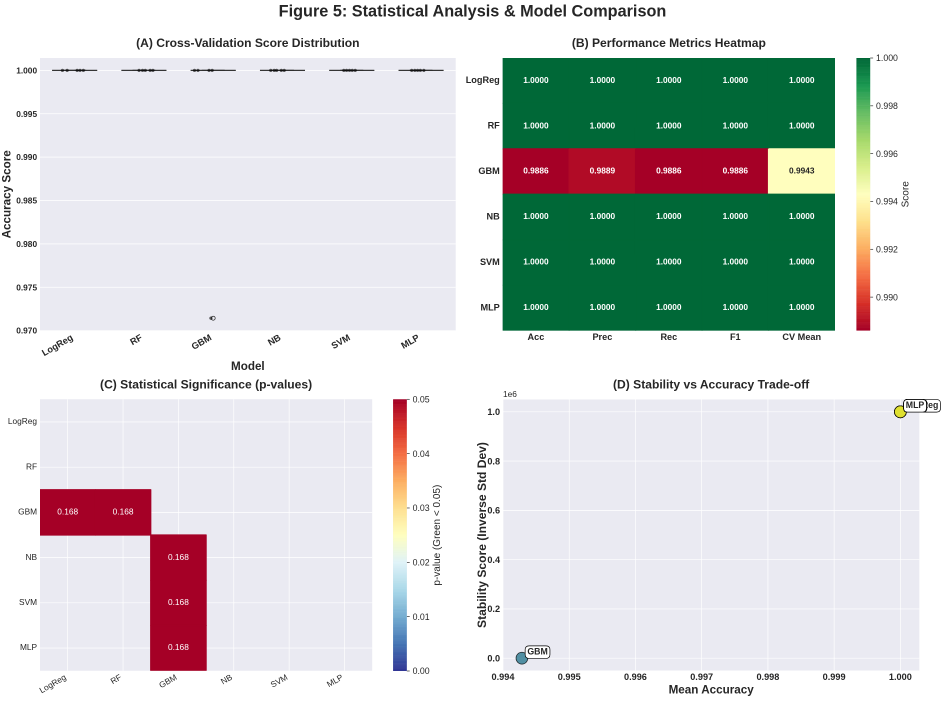  What do you see at coordinates (493, 511) in the screenshot?
I see `svg-text: 0.6` at bounding box center [493, 511].